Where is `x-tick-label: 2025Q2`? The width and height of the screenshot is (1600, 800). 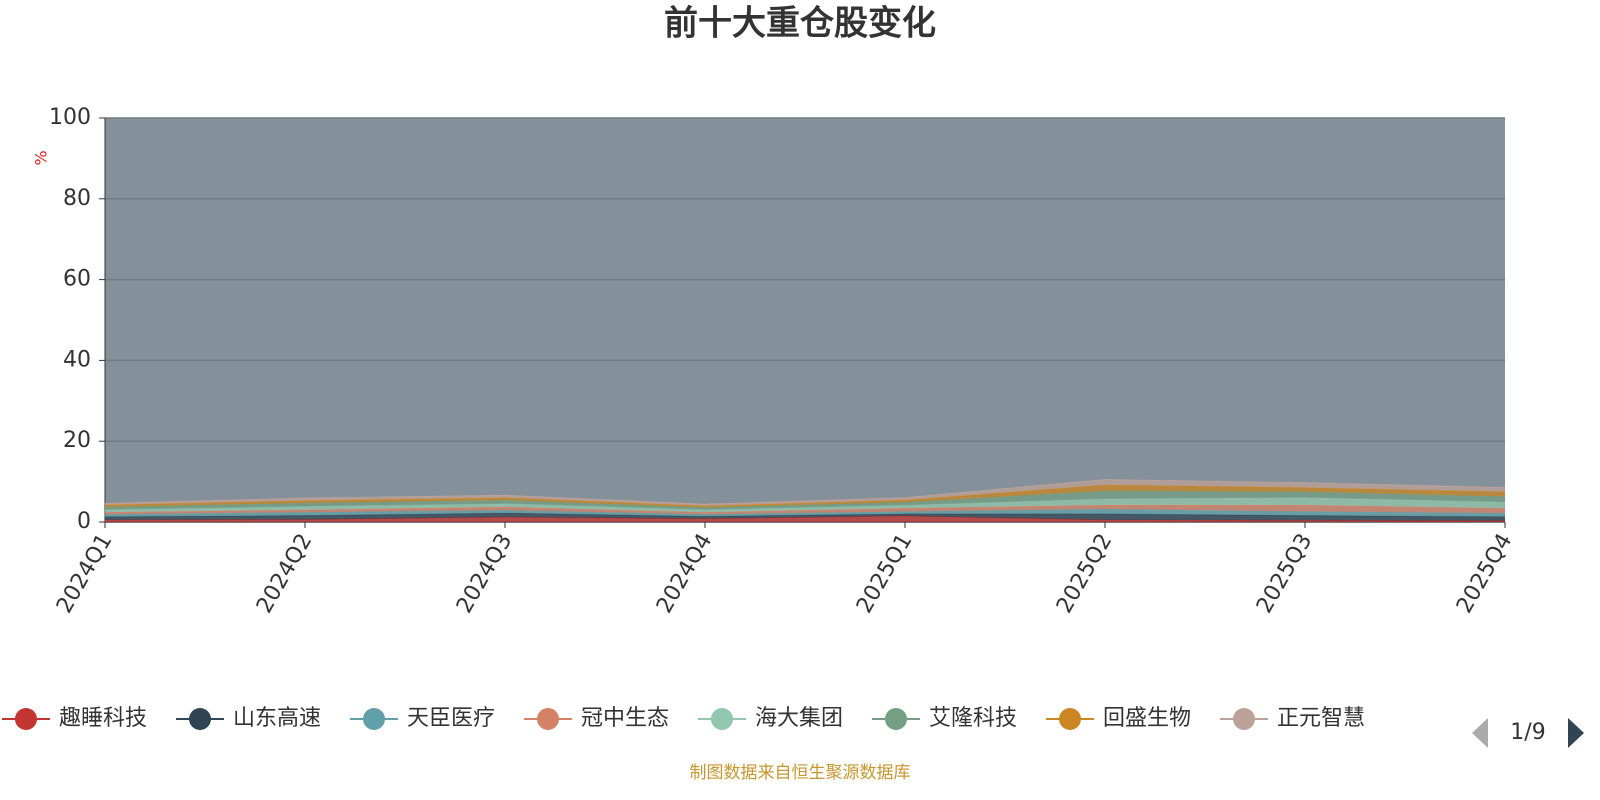 x-tick-label: 2025Q2 is located at coordinates (1084, 574).